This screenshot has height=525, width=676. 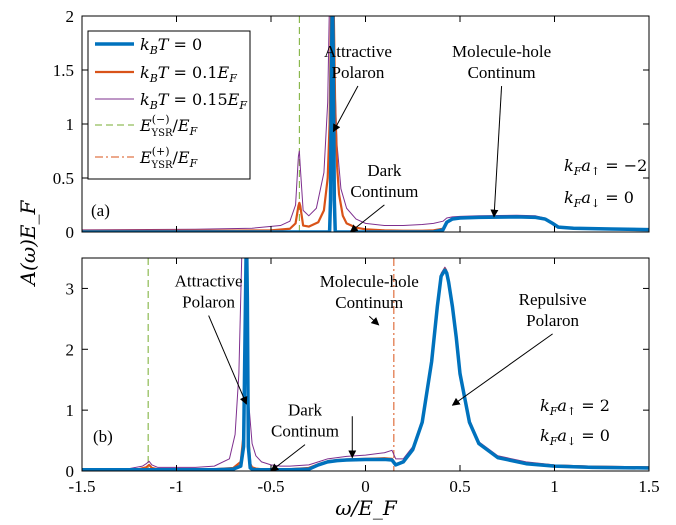 I want to click on x-tick-label: -0.5, so click(x=271, y=486).